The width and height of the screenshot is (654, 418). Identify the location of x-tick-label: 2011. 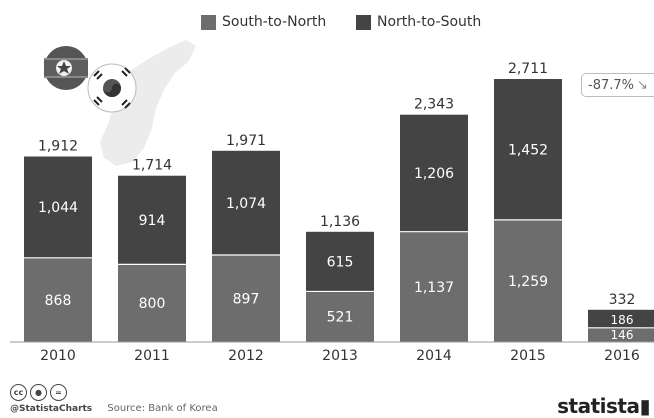
(152, 356).